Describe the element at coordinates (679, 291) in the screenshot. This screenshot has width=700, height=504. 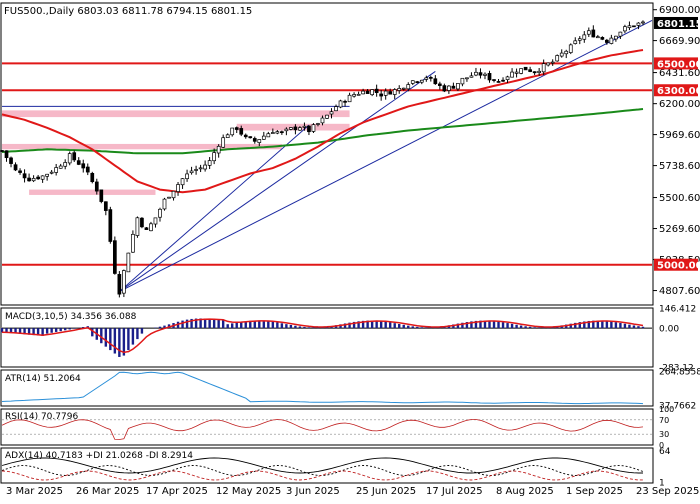
I see `y-tick-label: 4807.60` at that location.